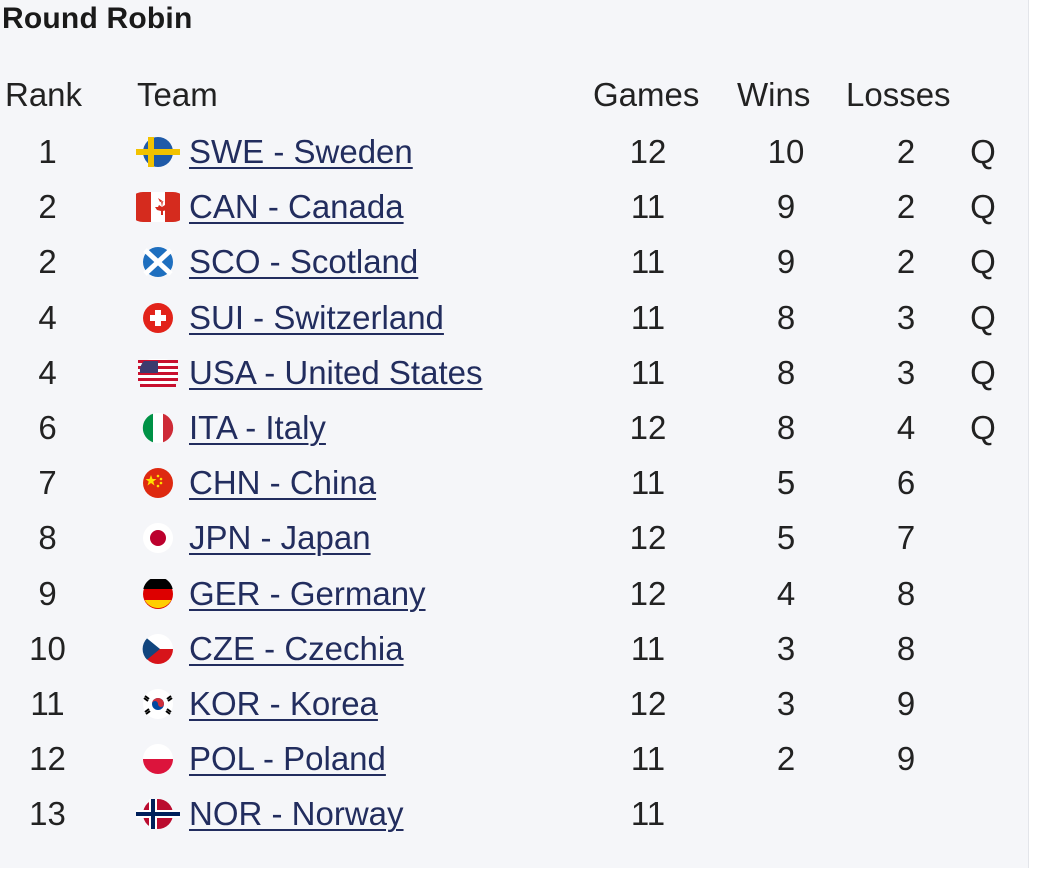 The height and width of the screenshot is (870, 1038). What do you see at coordinates (316, 317) in the screenshot?
I see `team-link: SUI - Switzerland` at bounding box center [316, 317].